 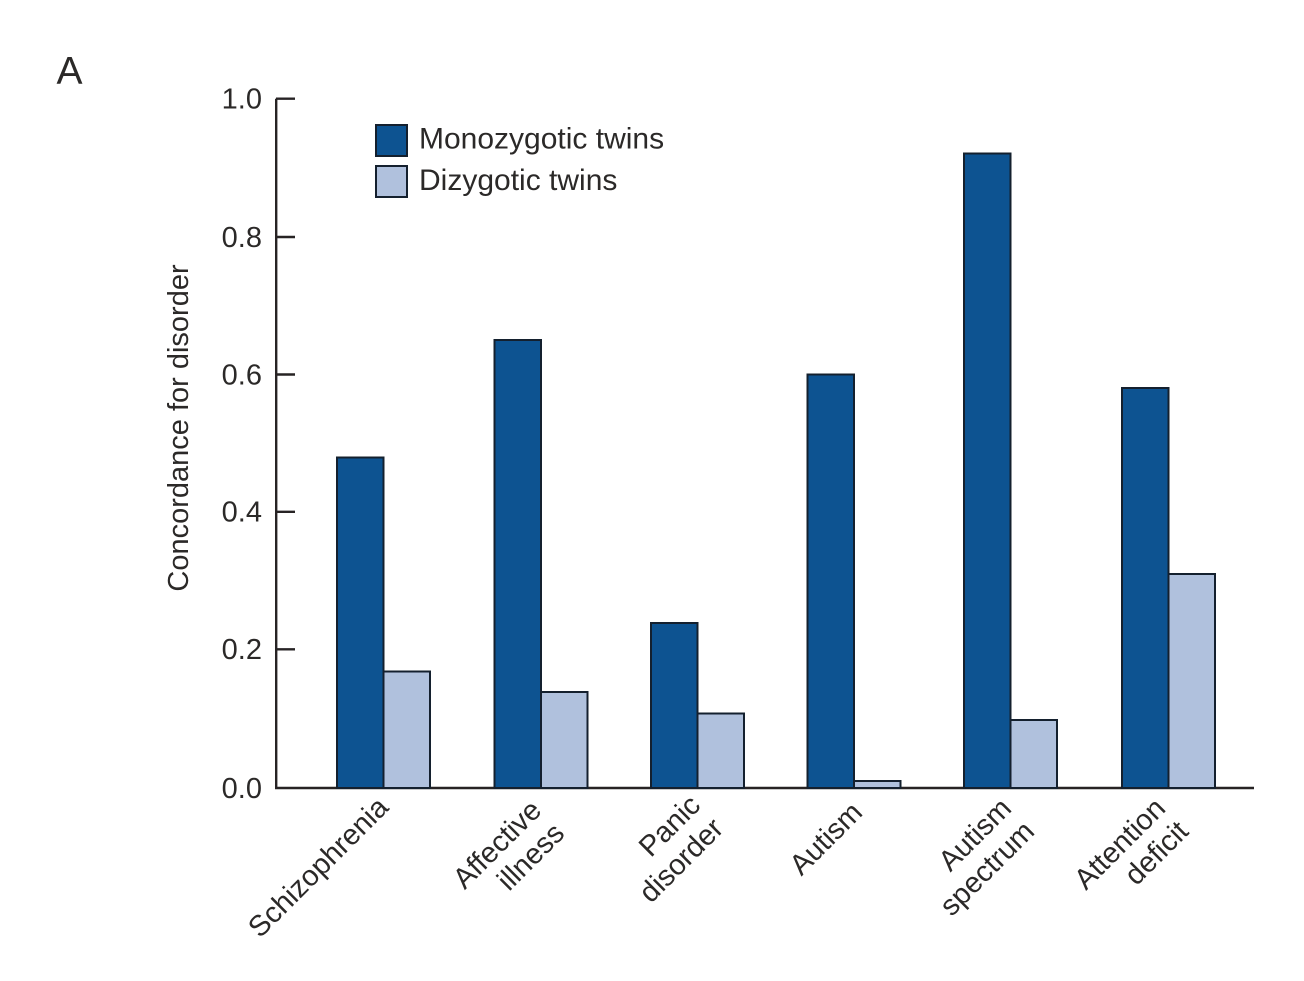 What do you see at coordinates (242, 238) in the screenshot?
I see `svg-text: 0.8` at bounding box center [242, 238].